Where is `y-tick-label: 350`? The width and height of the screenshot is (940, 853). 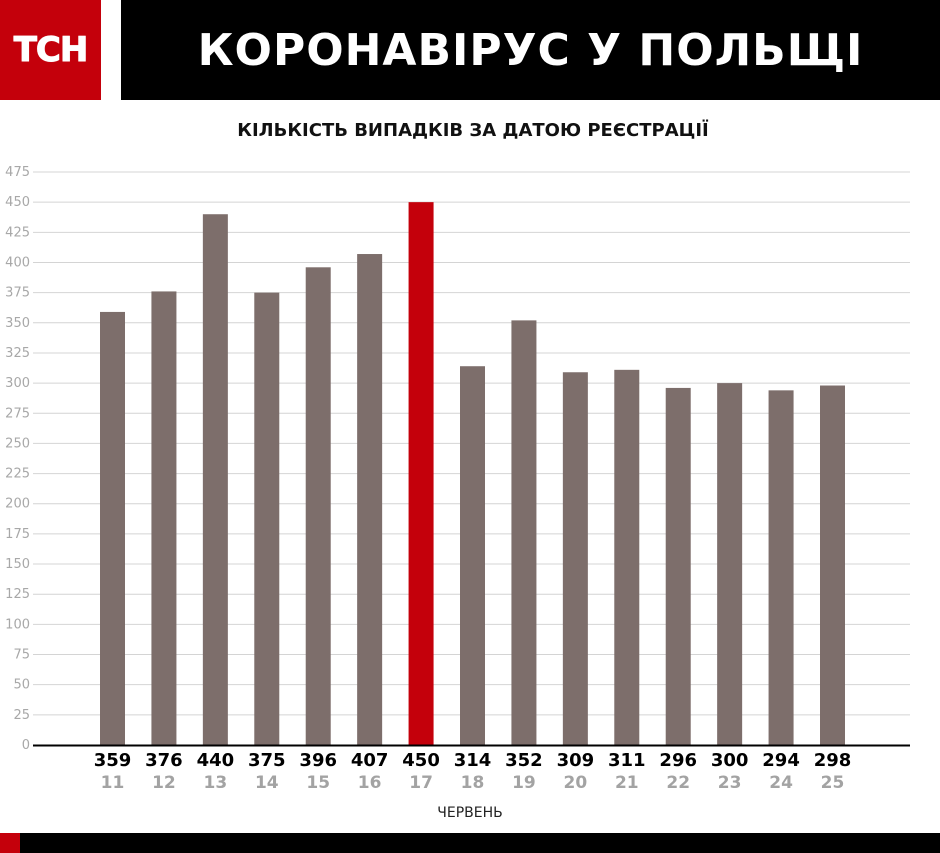 y-tick-label: 350 is located at coordinates (17, 323).